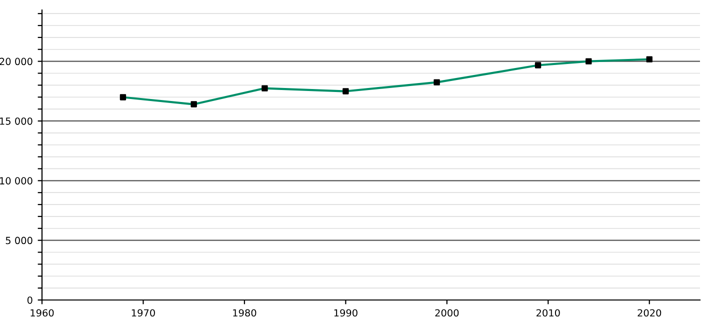 The height and width of the screenshot is (320, 710). What do you see at coordinates (16, 62) in the screenshot?
I see `y-tick-label: 20 000` at bounding box center [16, 62].